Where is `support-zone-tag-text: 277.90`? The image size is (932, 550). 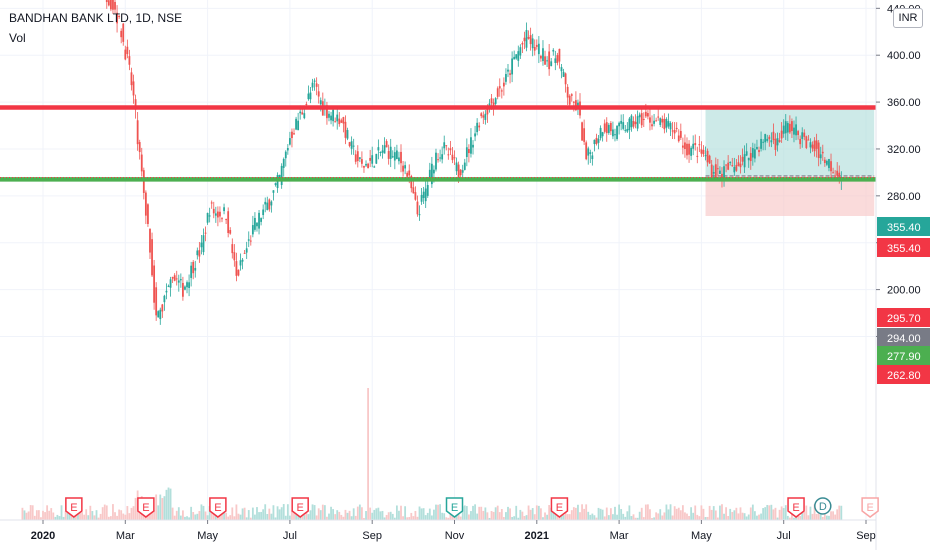
support-zone-tag-text: 277.90 is located at coordinates (904, 357).